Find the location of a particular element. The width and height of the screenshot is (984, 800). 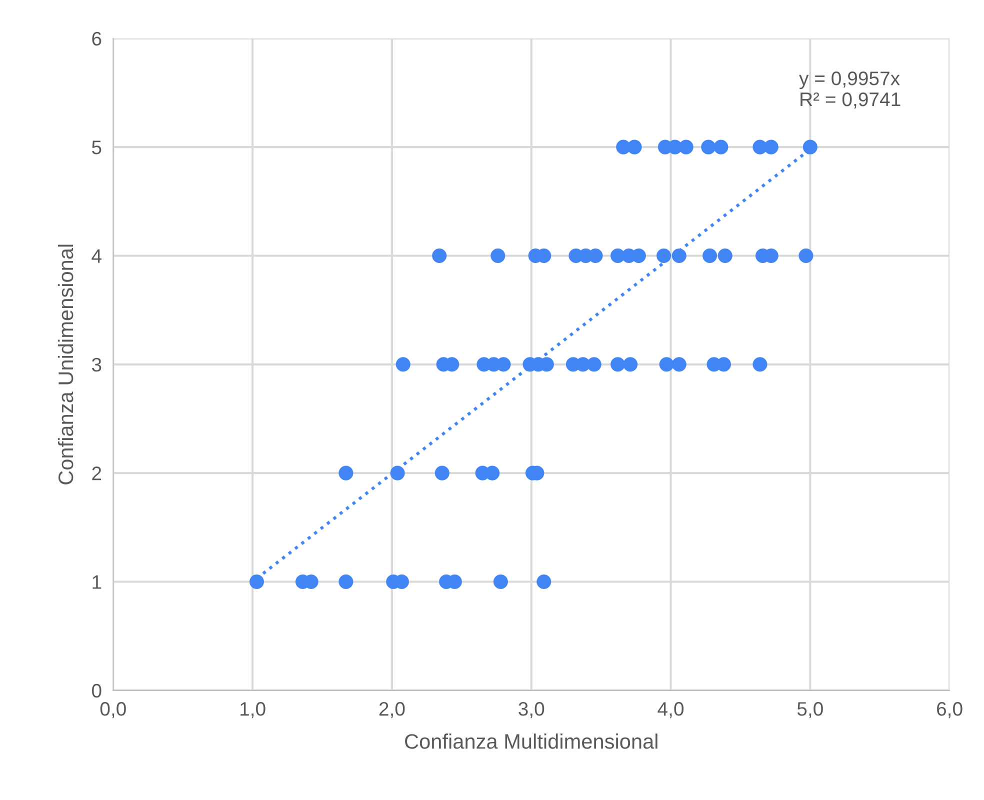

x-tick-label: 3,0 is located at coordinates (531, 710).